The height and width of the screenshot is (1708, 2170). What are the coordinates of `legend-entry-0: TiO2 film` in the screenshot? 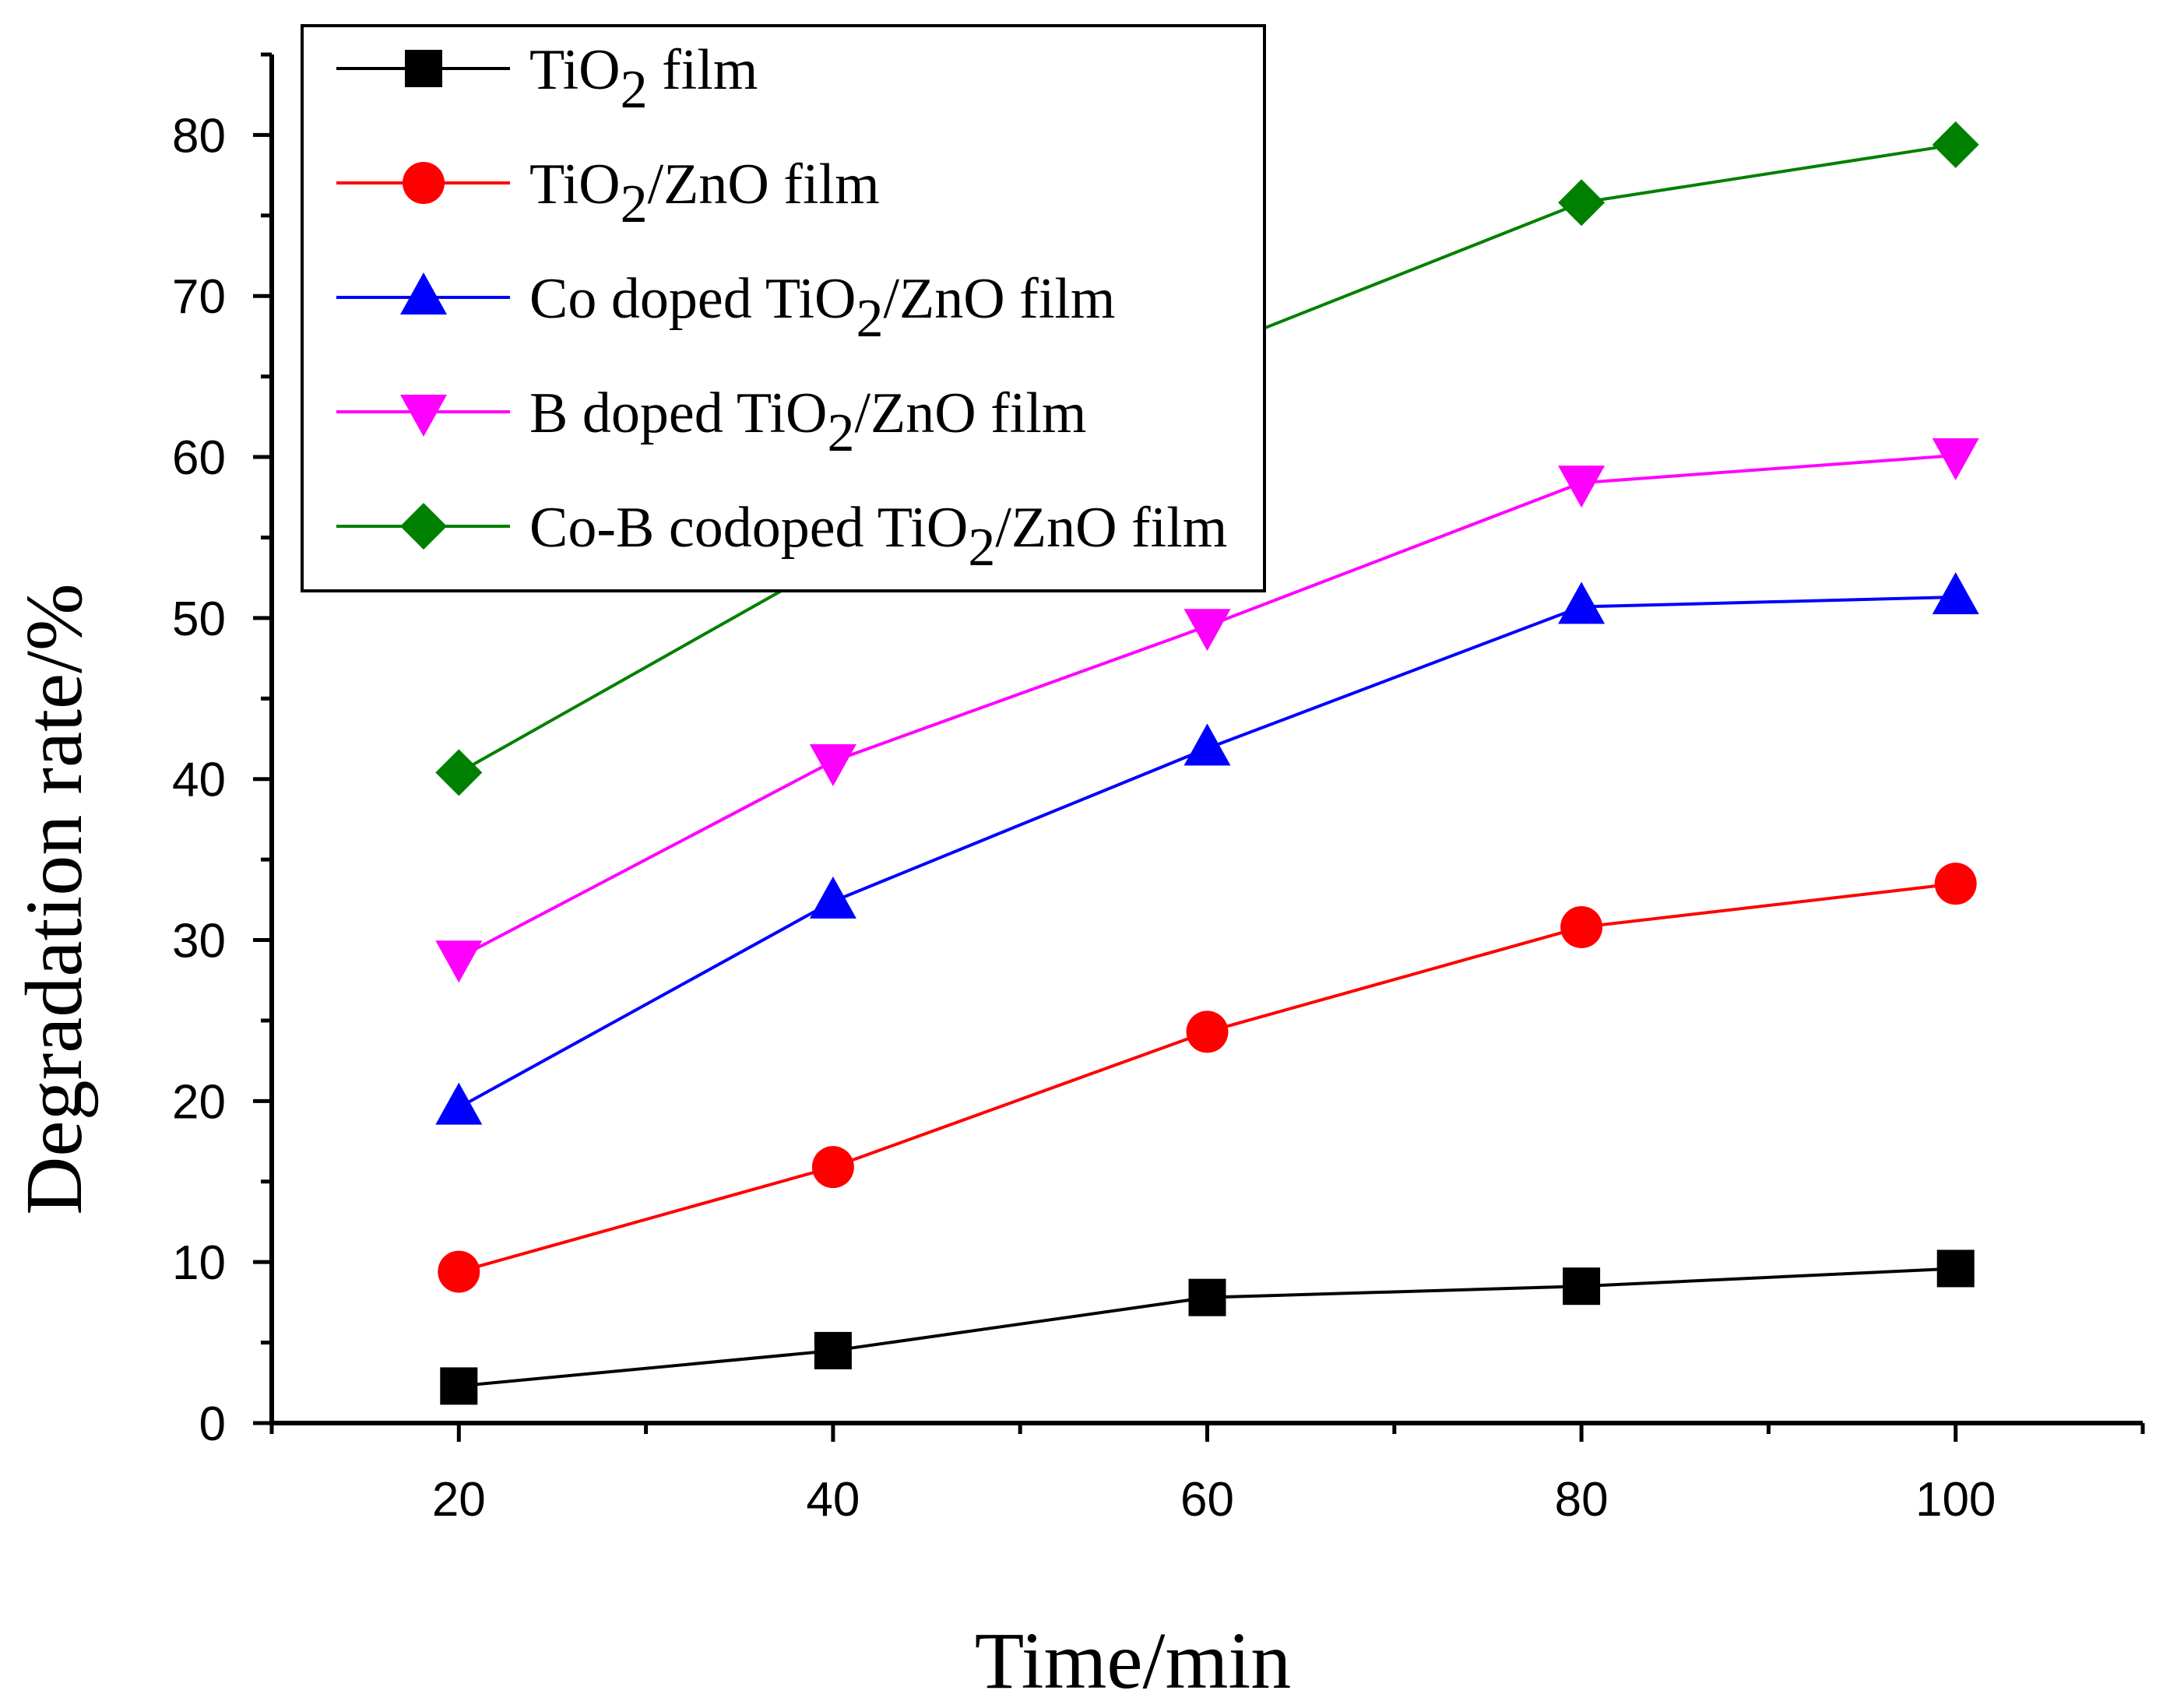 It's located at (547, 79).